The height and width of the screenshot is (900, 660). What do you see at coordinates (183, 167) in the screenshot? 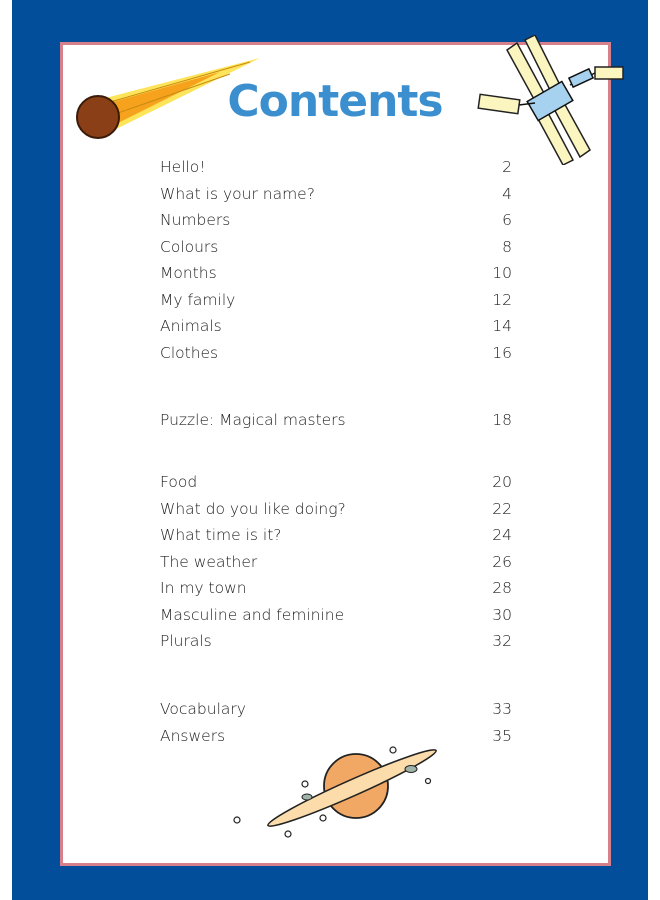
I see `entry-title: Hello!` at bounding box center [183, 167].